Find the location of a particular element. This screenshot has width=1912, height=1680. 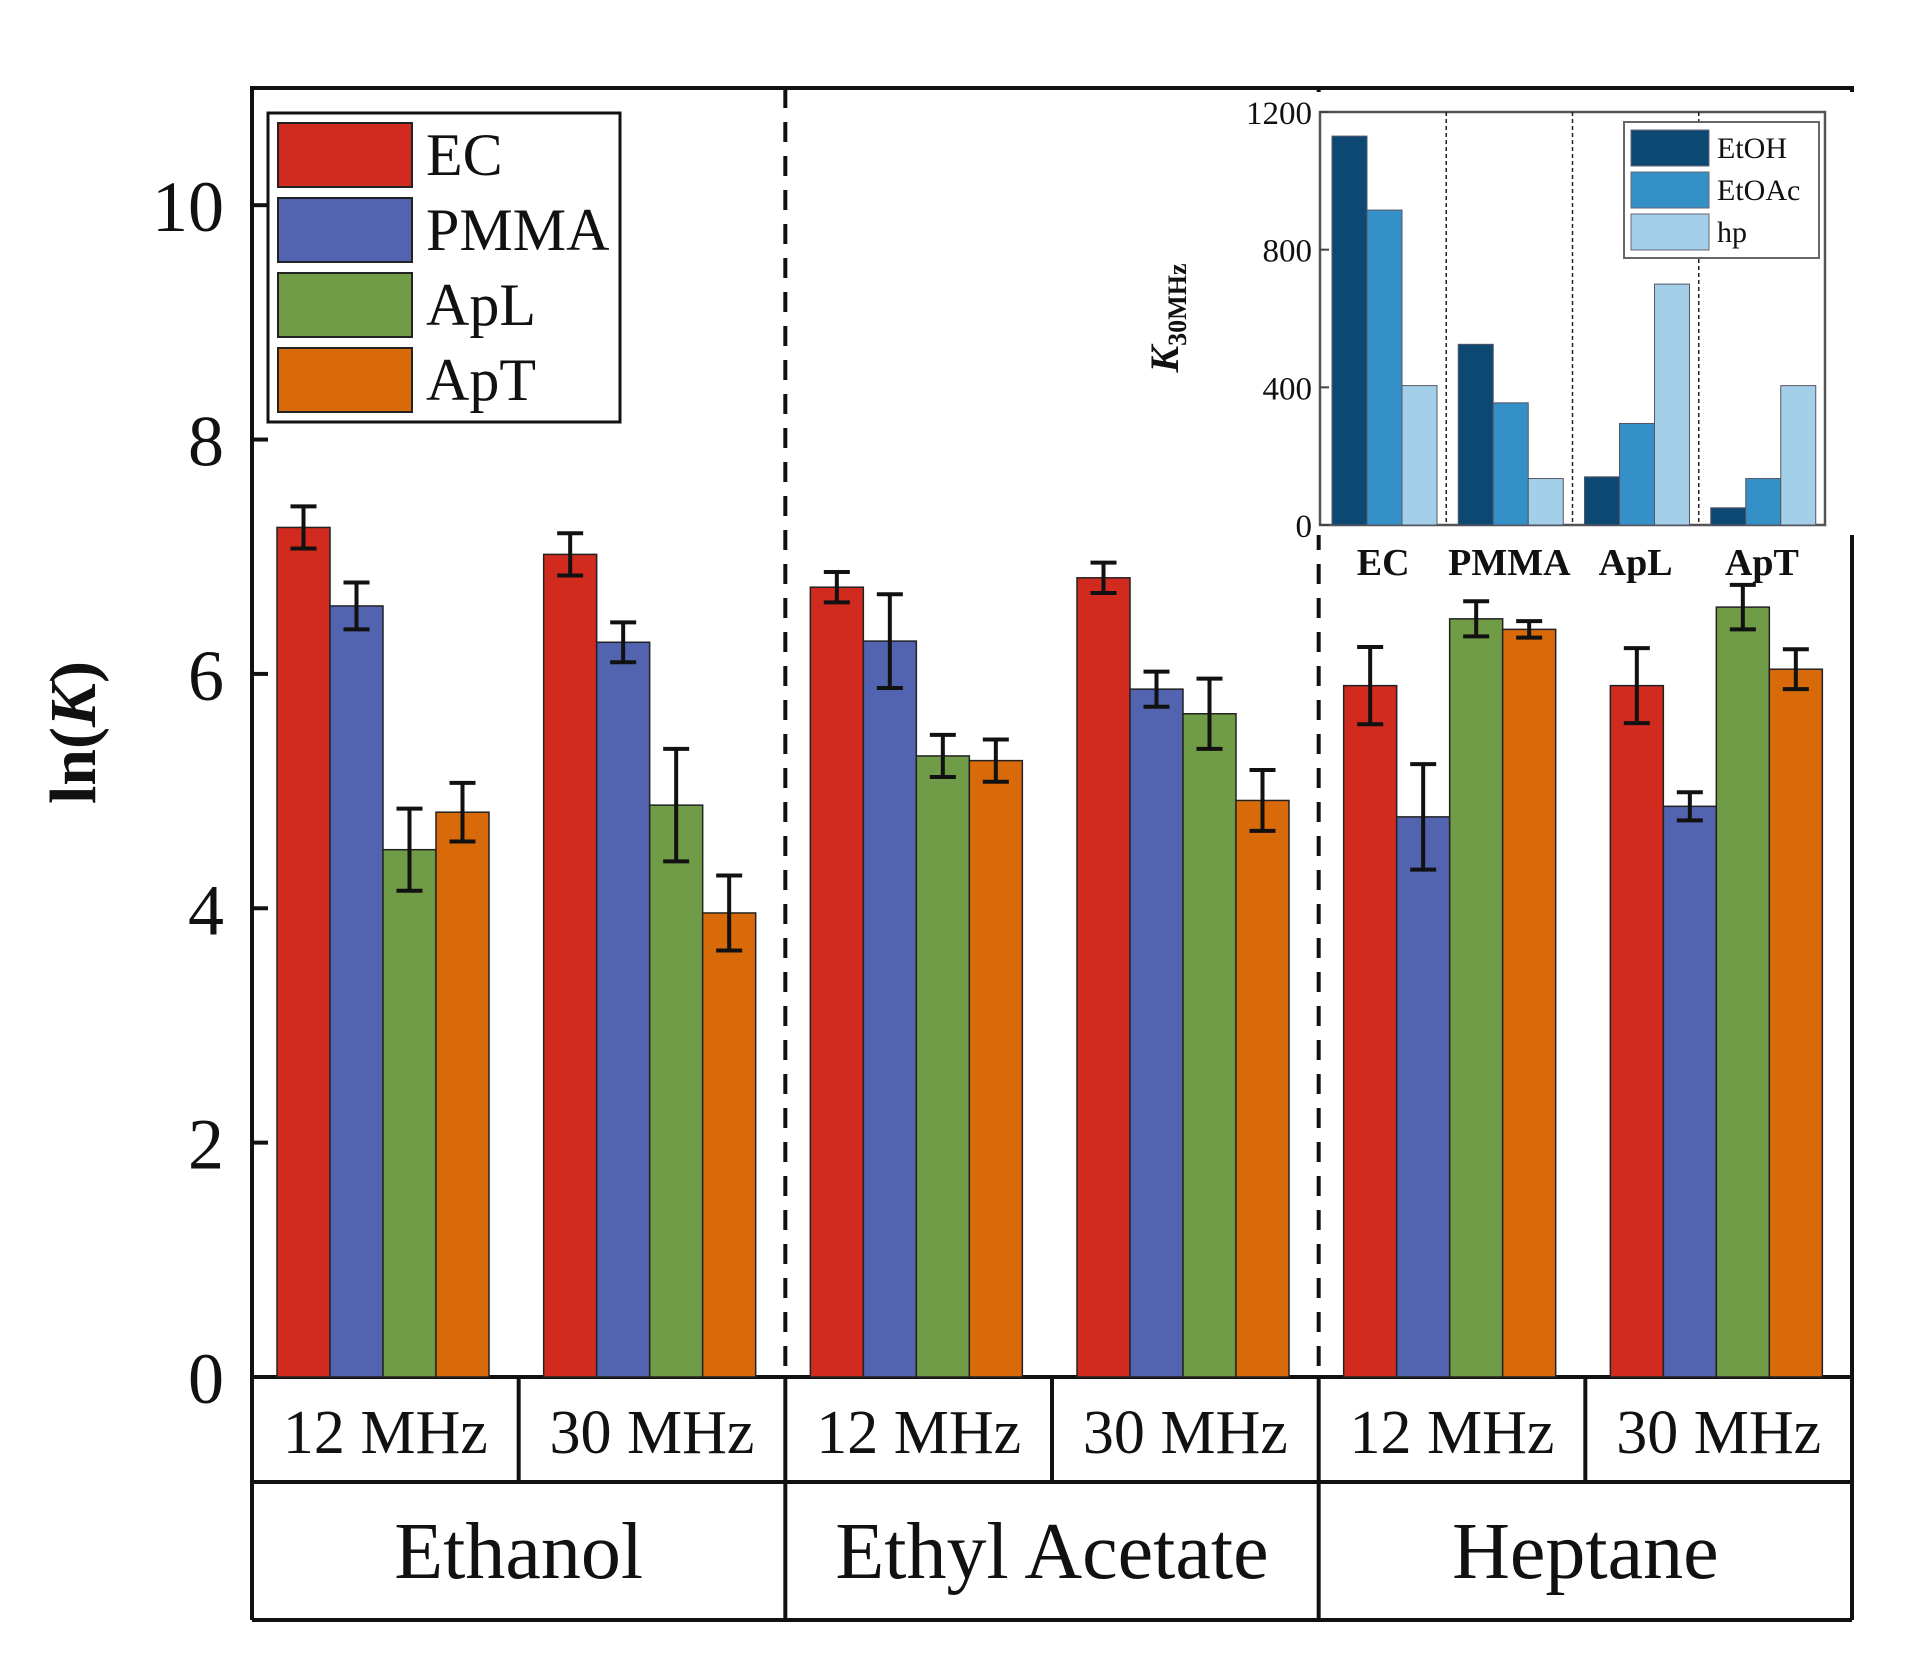

inset-bar-apl-etoh is located at coordinates (1602, 501).